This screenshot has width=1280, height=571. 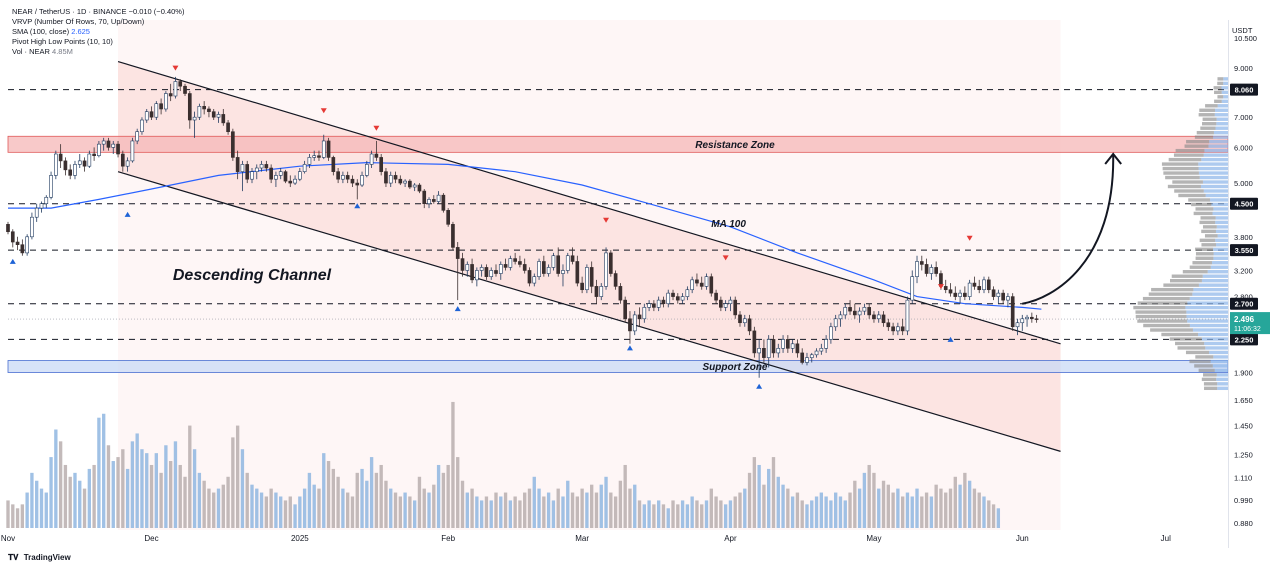 I want to click on tradingview-logo: 𝐓𝐕 TradingView, so click(x=39, y=558).